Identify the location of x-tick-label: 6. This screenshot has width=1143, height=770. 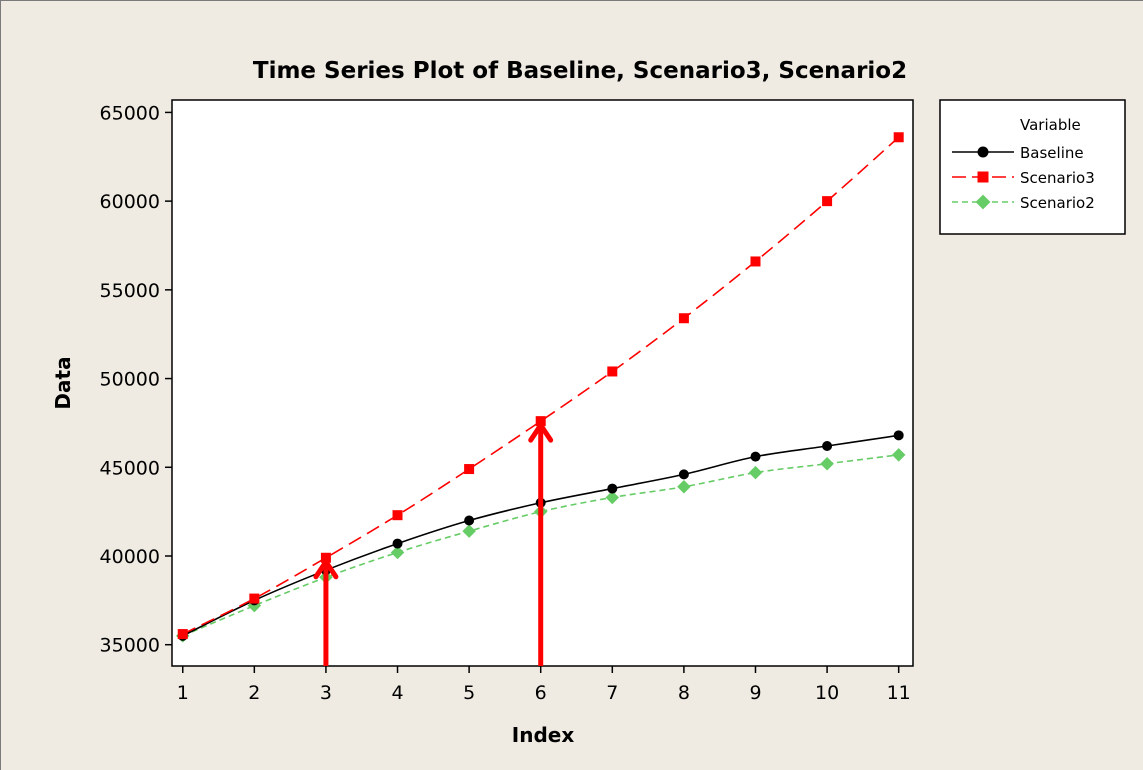
(541, 693).